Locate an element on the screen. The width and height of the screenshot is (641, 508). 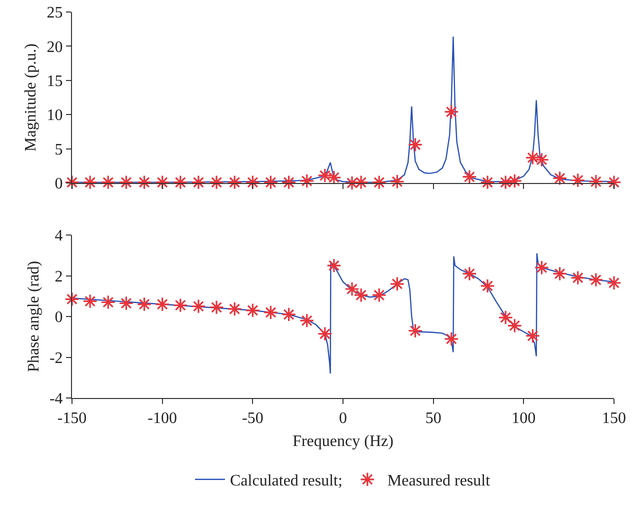
y-tick-label: 20 is located at coordinates (54, 47).